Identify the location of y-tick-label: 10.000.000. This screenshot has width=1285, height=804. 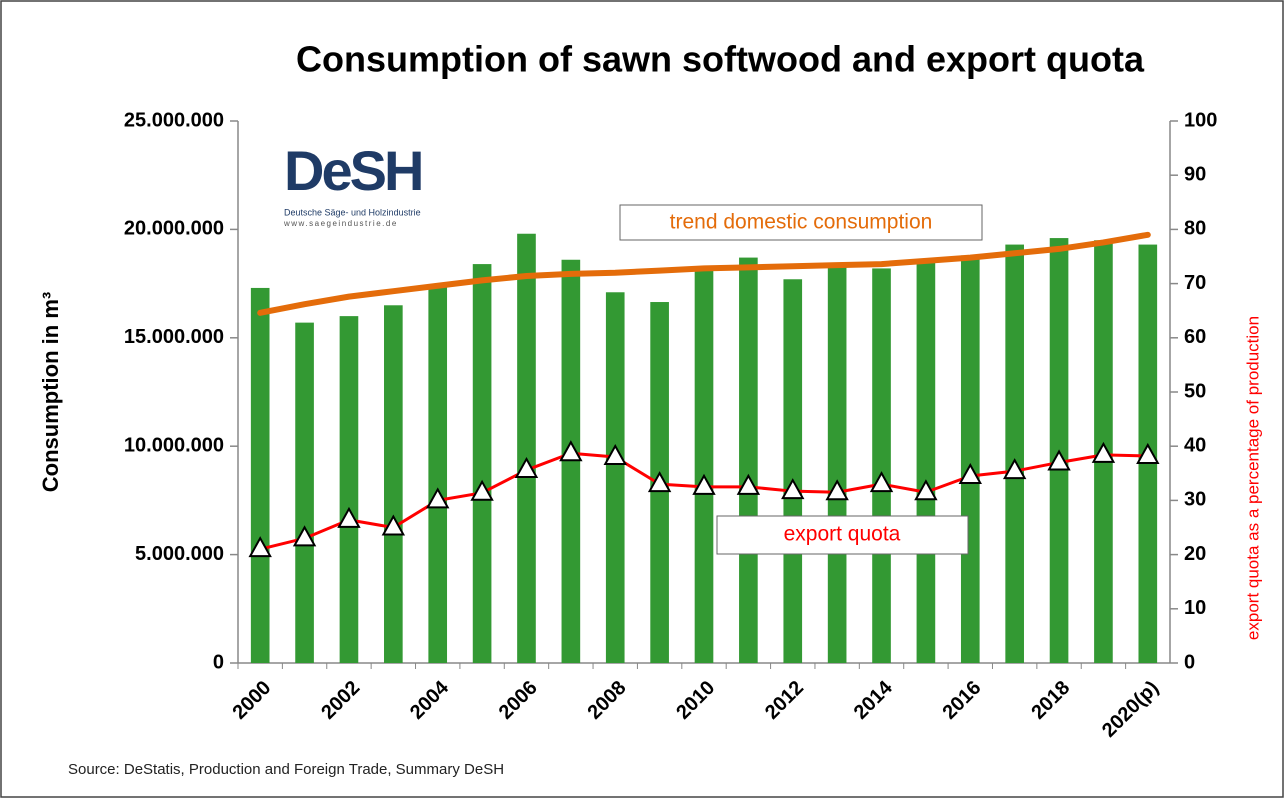
(174, 445).